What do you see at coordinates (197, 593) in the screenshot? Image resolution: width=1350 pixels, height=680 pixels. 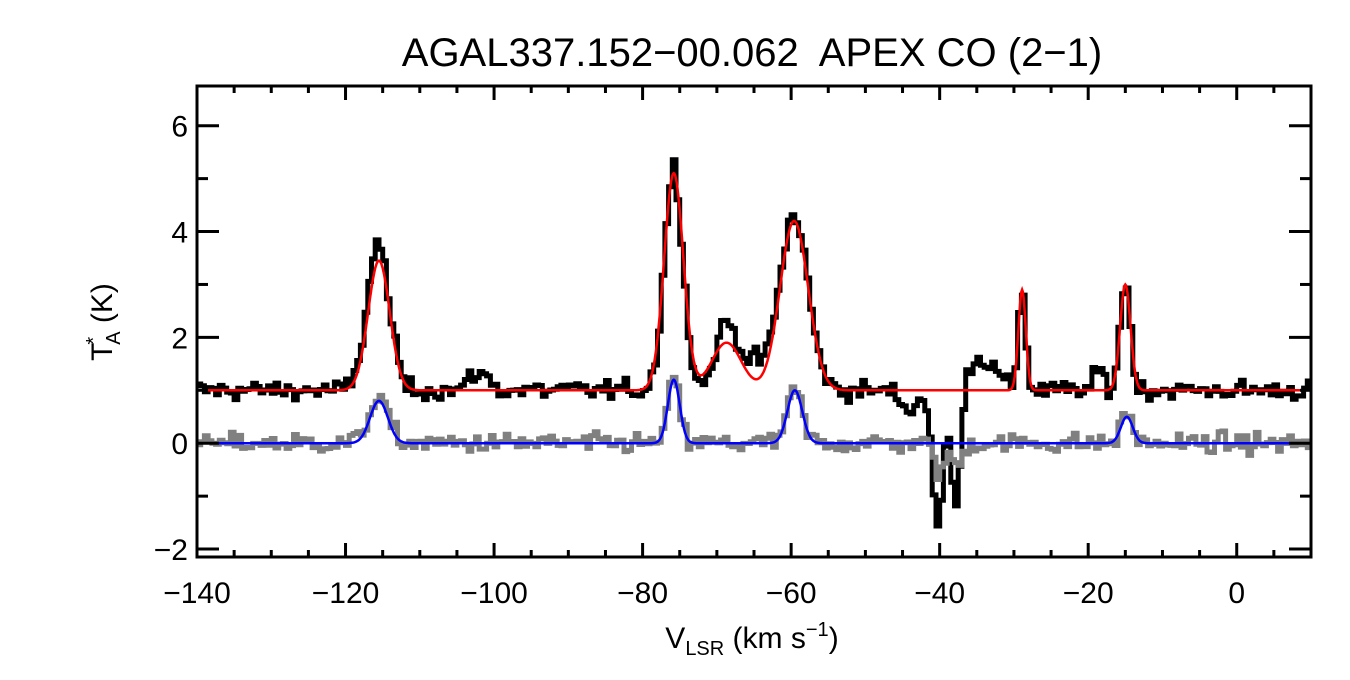 I see `x-tick-label: −140` at bounding box center [197, 593].